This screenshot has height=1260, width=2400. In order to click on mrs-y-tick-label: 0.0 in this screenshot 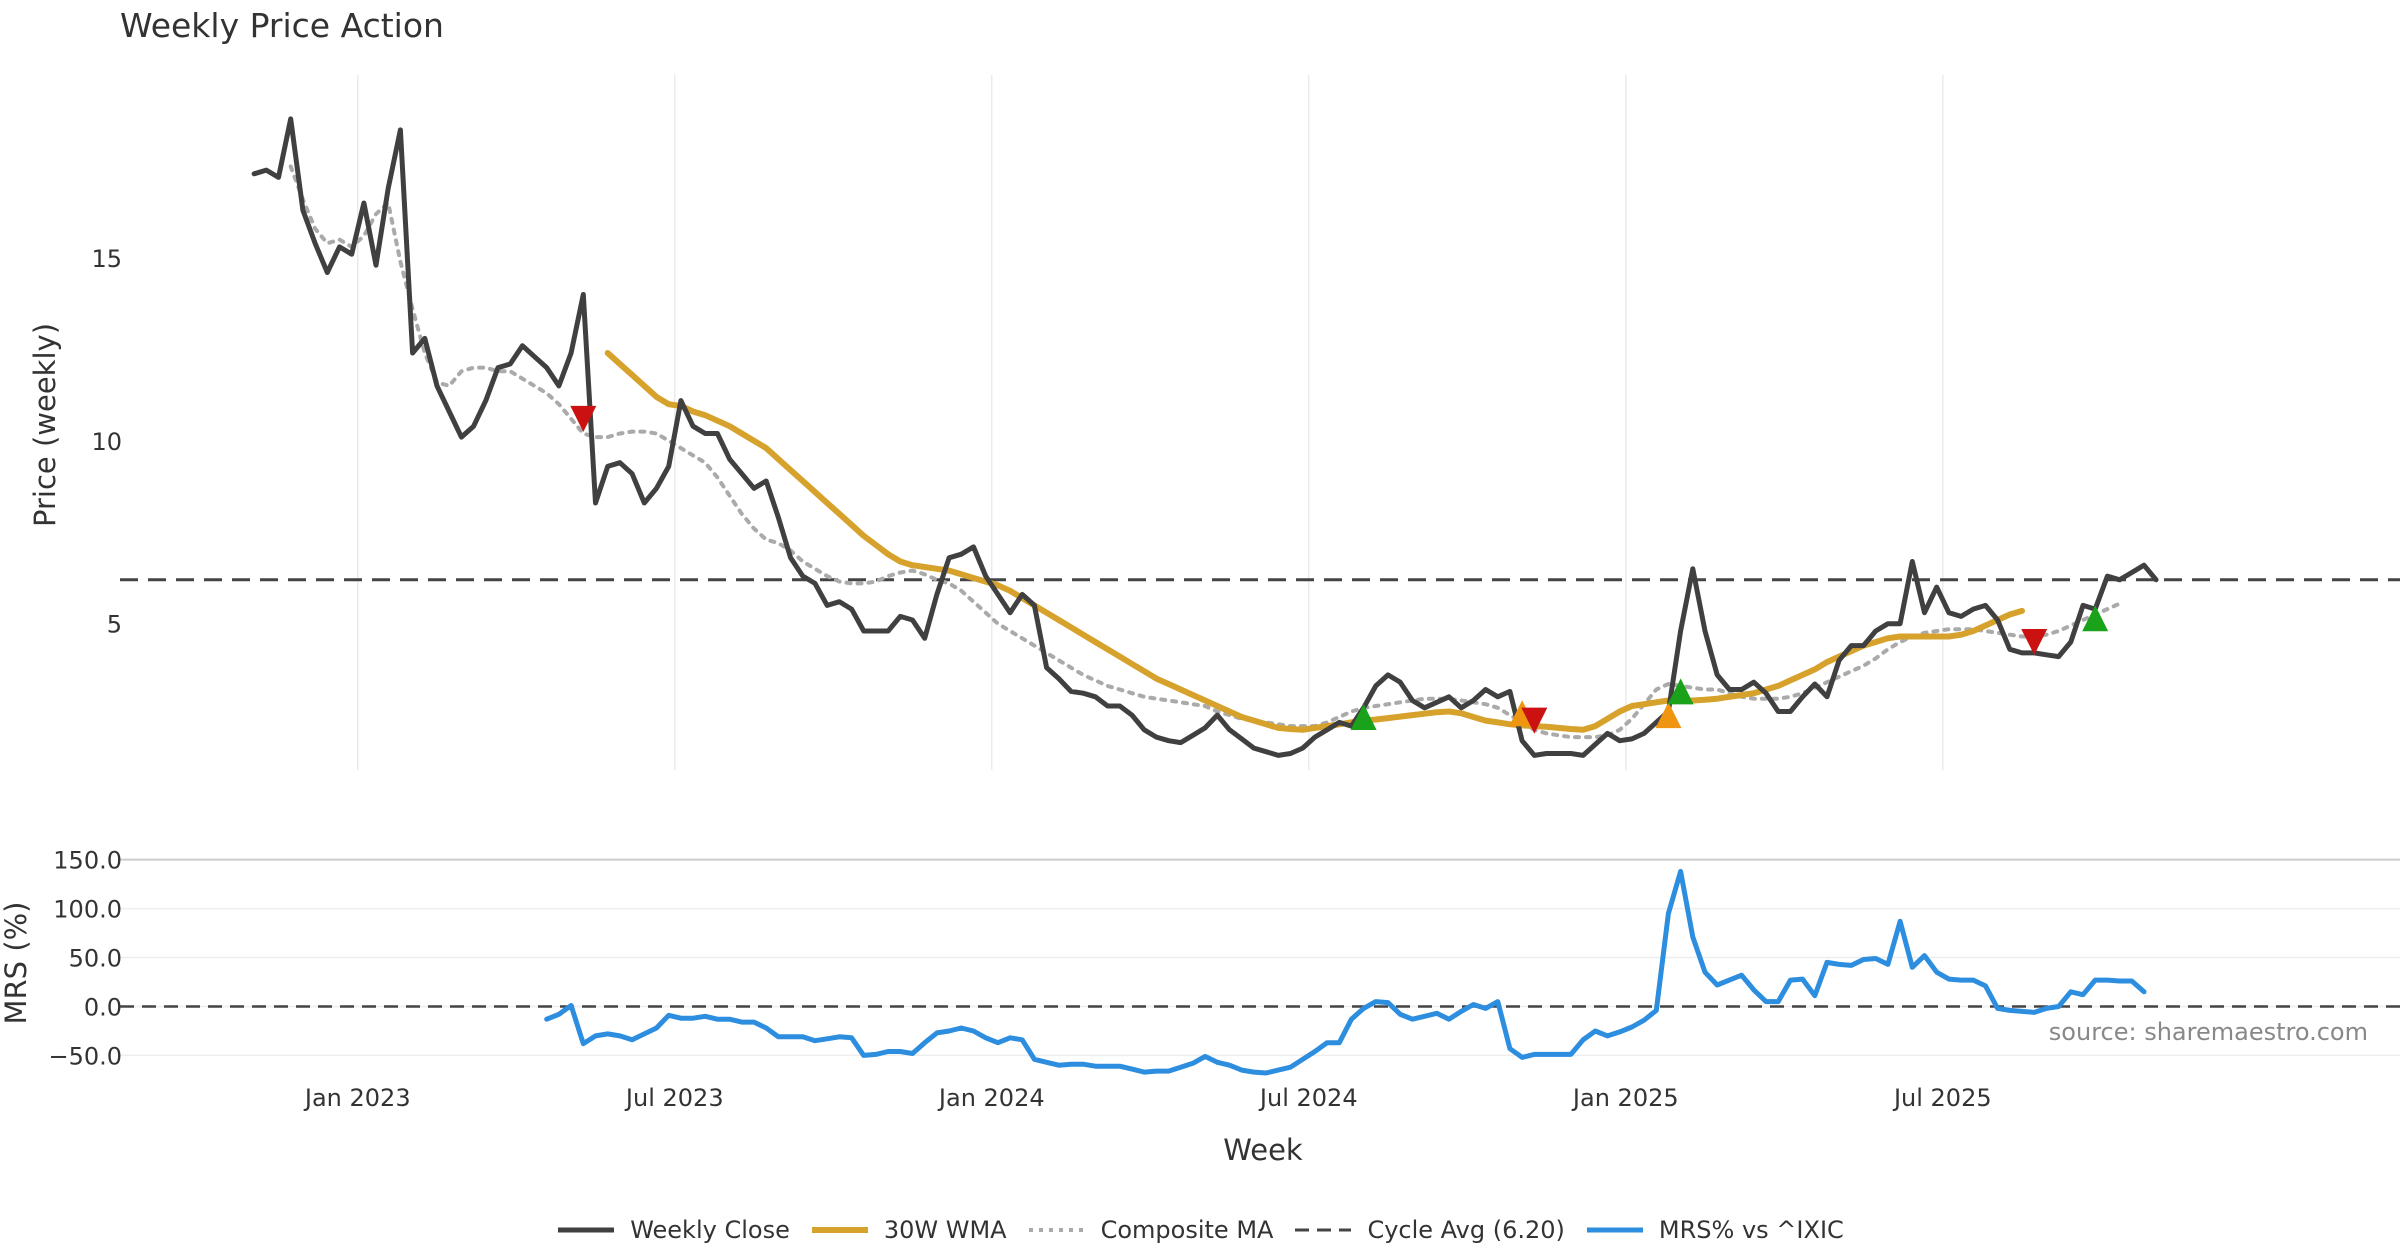, I will do `click(103, 1007)`.